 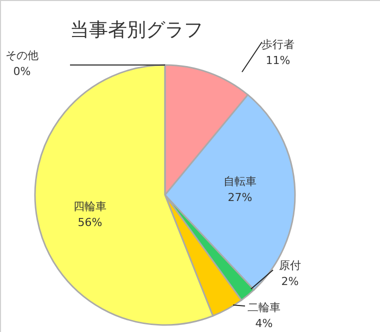 What do you see at coordinates (264, 307) in the screenshot?
I see `slice-label: 二輪車` at bounding box center [264, 307].